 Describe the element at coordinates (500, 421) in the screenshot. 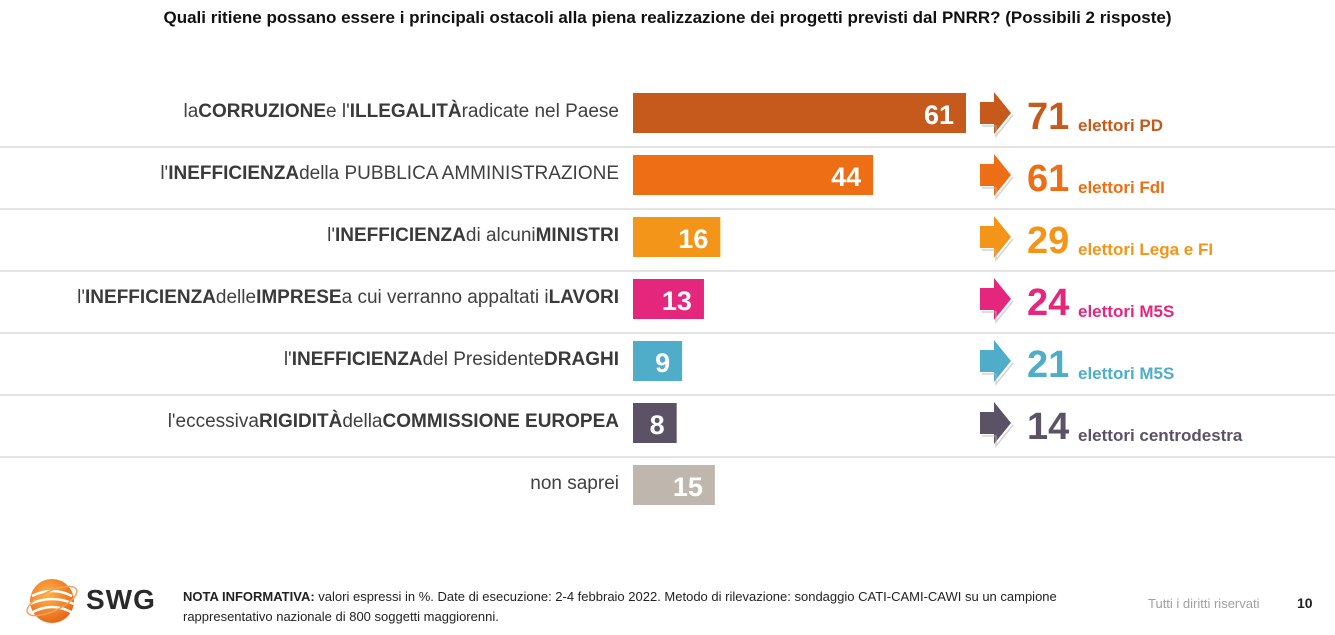

I see `category-label-part: COMMISSIONE EUROPEA` at that location.